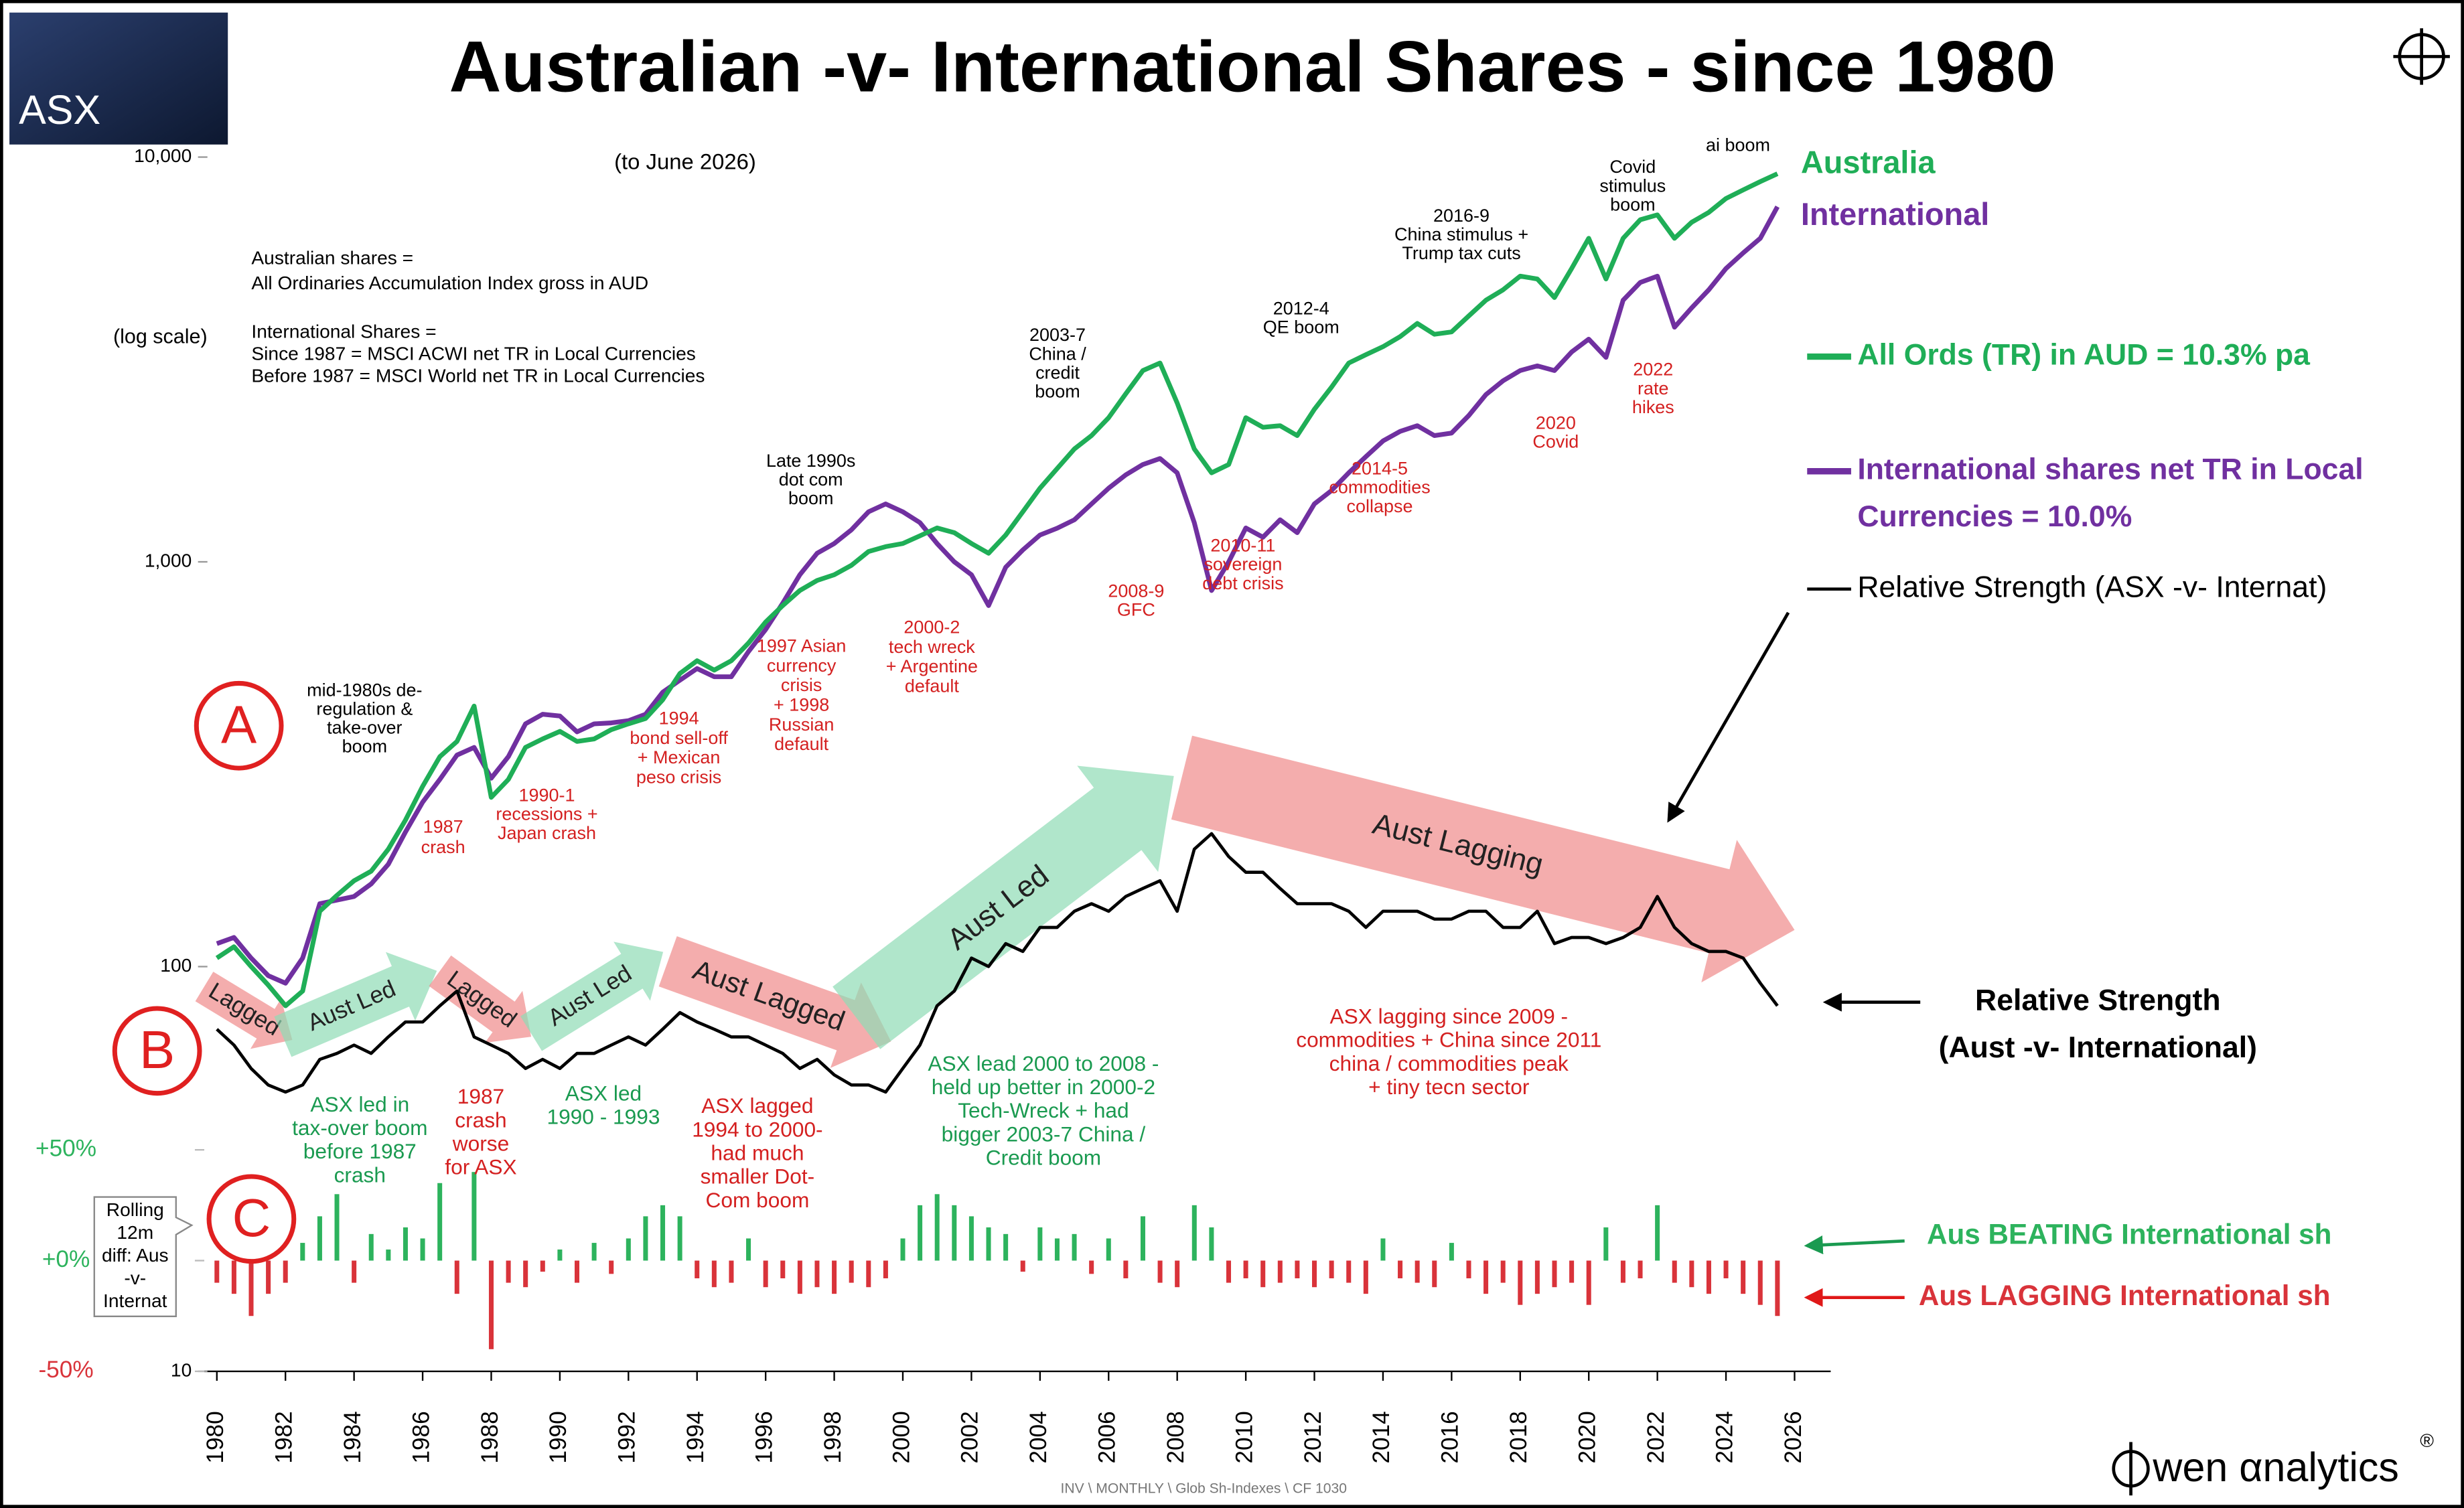  I want to click on annotation: collapse, so click(1380, 506).